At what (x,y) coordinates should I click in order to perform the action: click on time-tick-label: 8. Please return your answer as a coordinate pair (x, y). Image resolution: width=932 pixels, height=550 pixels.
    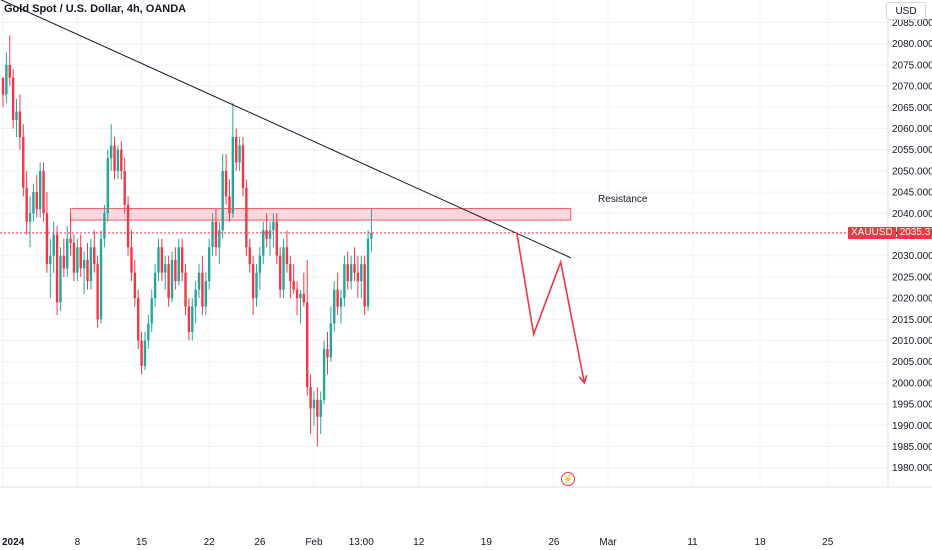
    Looking at the image, I should click on (78, 542).